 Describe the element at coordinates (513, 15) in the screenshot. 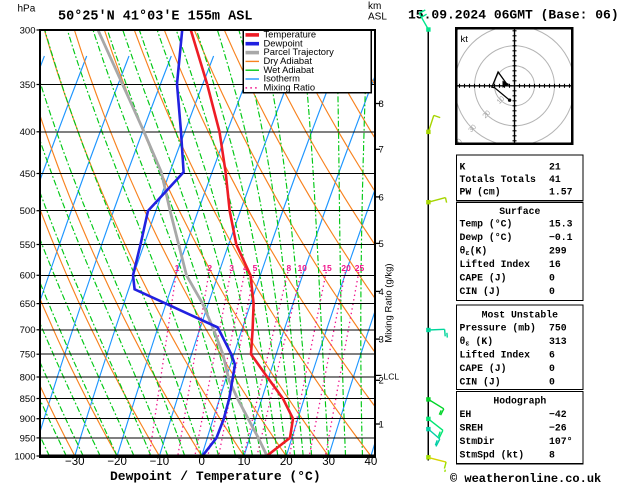

I see `svg-text: 15.09.2024 06GMT (Base: 06)` at that location.